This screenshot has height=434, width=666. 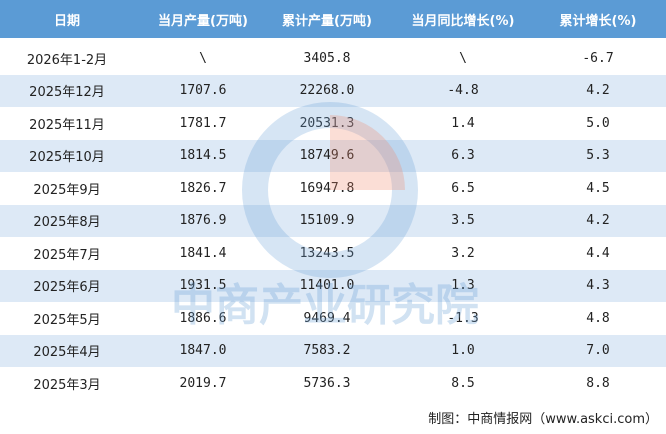 I want to click on table-cell: 1847.0, so click(x=203, y=351).